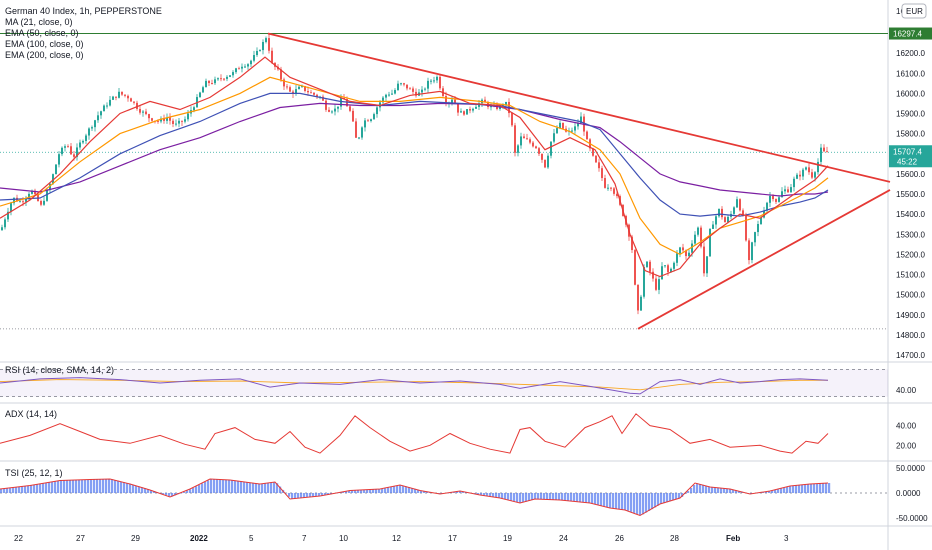  I want to click on legend-ema200: EMA (200, close, 0), so click(44, 55).